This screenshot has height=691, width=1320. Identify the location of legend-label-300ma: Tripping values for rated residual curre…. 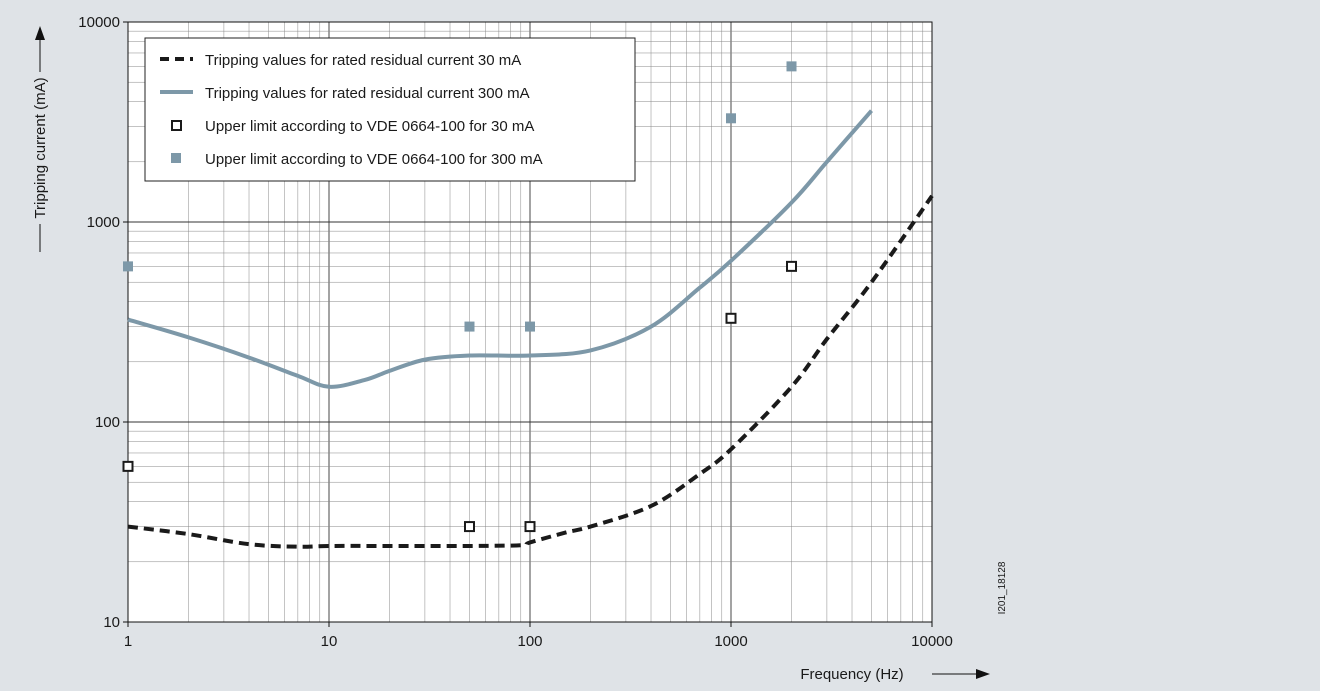
(367, 93).